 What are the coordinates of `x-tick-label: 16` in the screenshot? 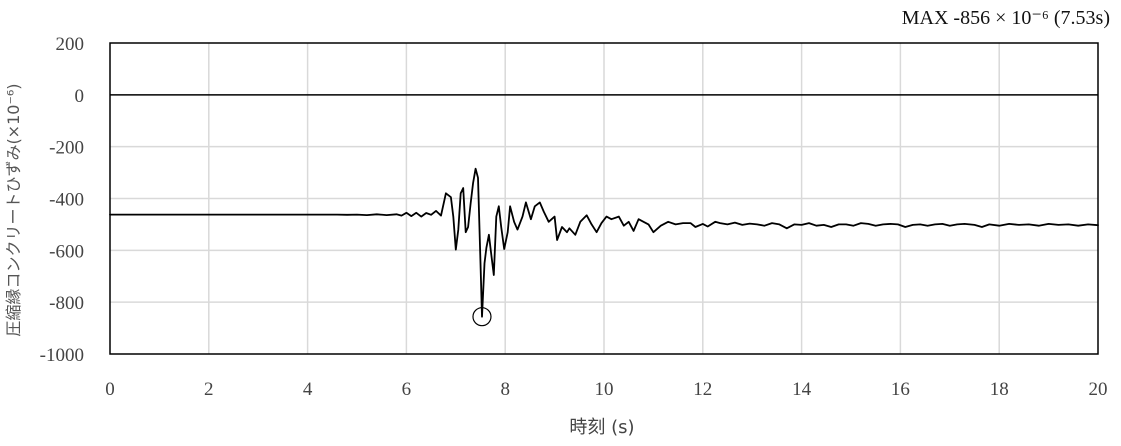 It's located at (900, 389).